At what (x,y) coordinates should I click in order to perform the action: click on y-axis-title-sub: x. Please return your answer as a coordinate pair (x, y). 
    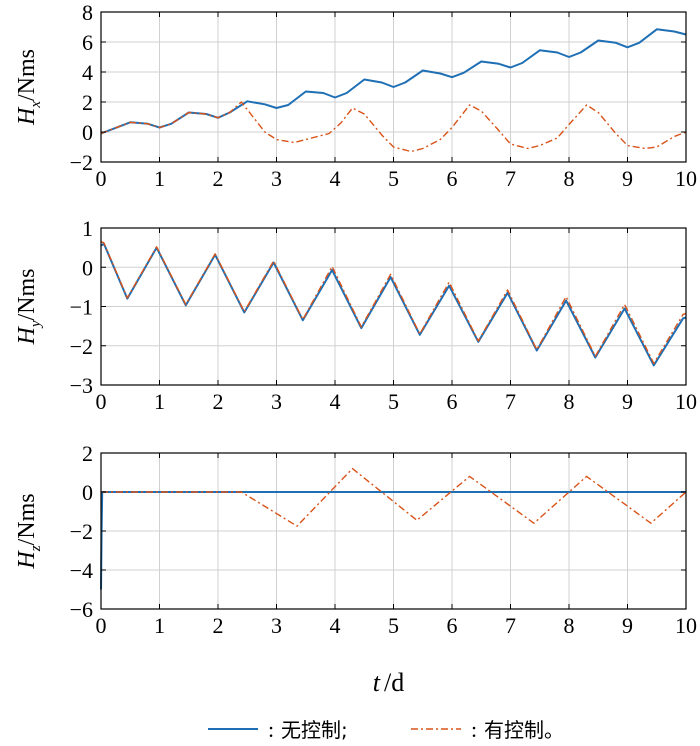
    Looking at the image, I should click on (36, 105).